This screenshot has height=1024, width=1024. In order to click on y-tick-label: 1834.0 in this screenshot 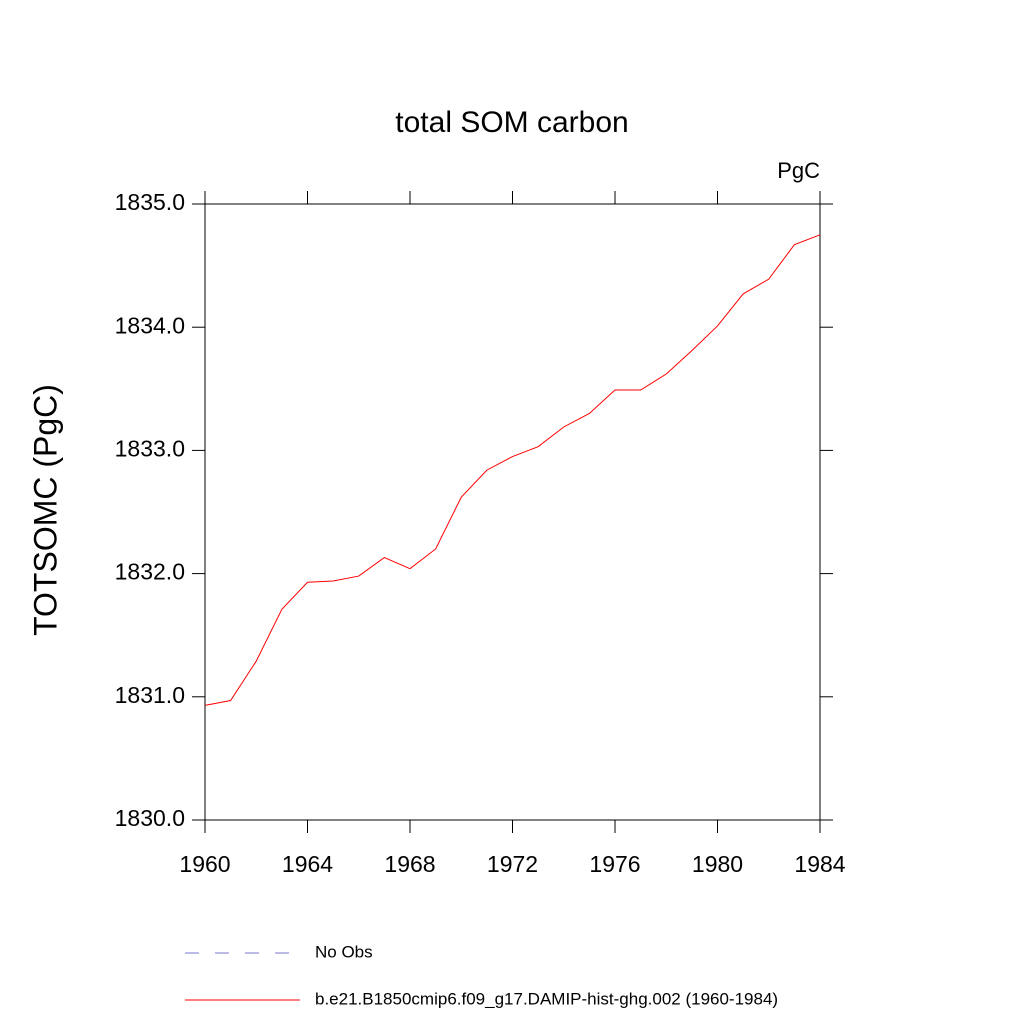, I will do `click(150, 325)`.